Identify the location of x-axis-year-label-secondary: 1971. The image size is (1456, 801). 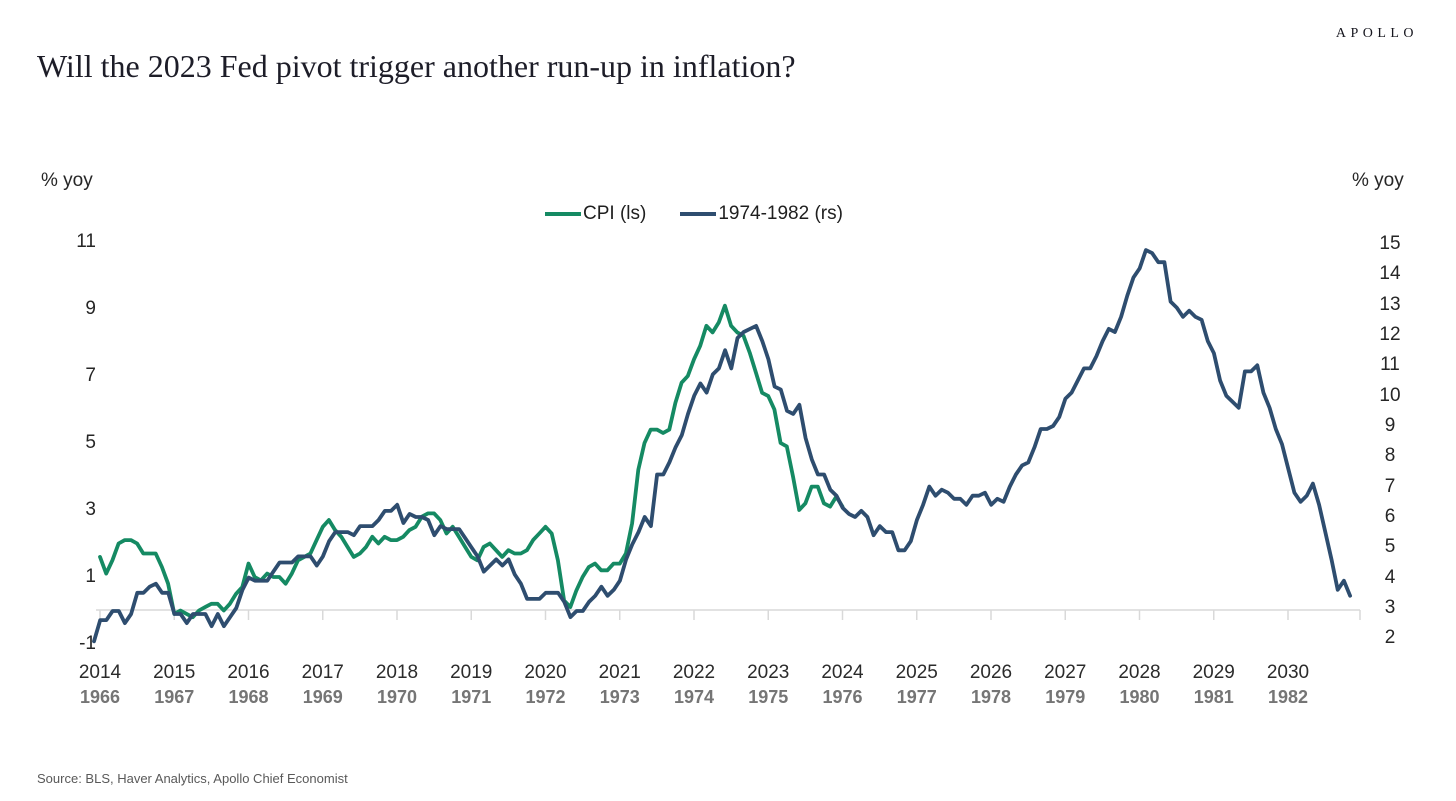
(471, 697).